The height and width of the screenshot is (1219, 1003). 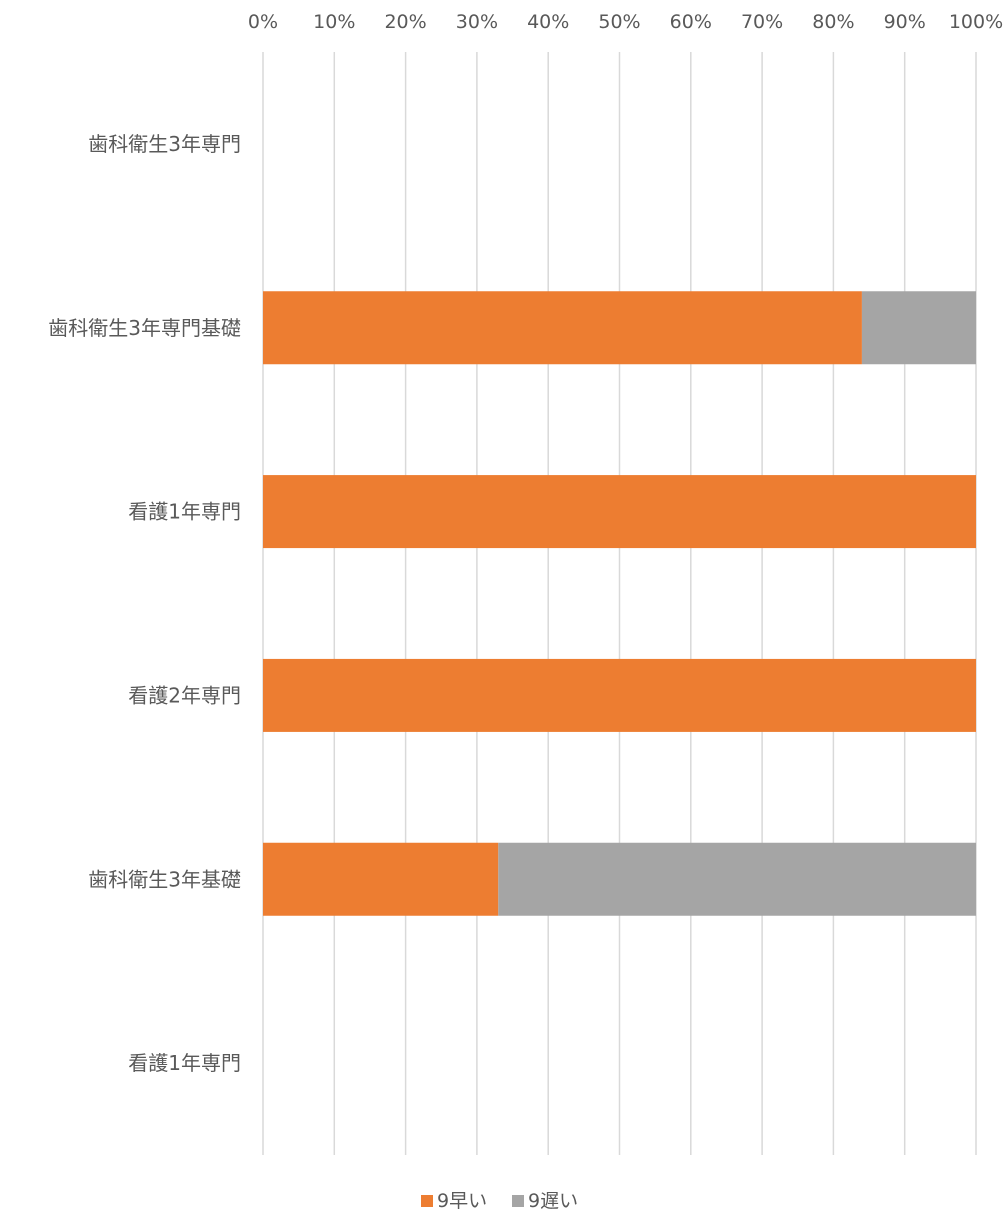 What do you see at coordinates (164, 144) in the screenshot?
I see `category-label: 歯科衛生3年専門` at bounding box center [164, 144].